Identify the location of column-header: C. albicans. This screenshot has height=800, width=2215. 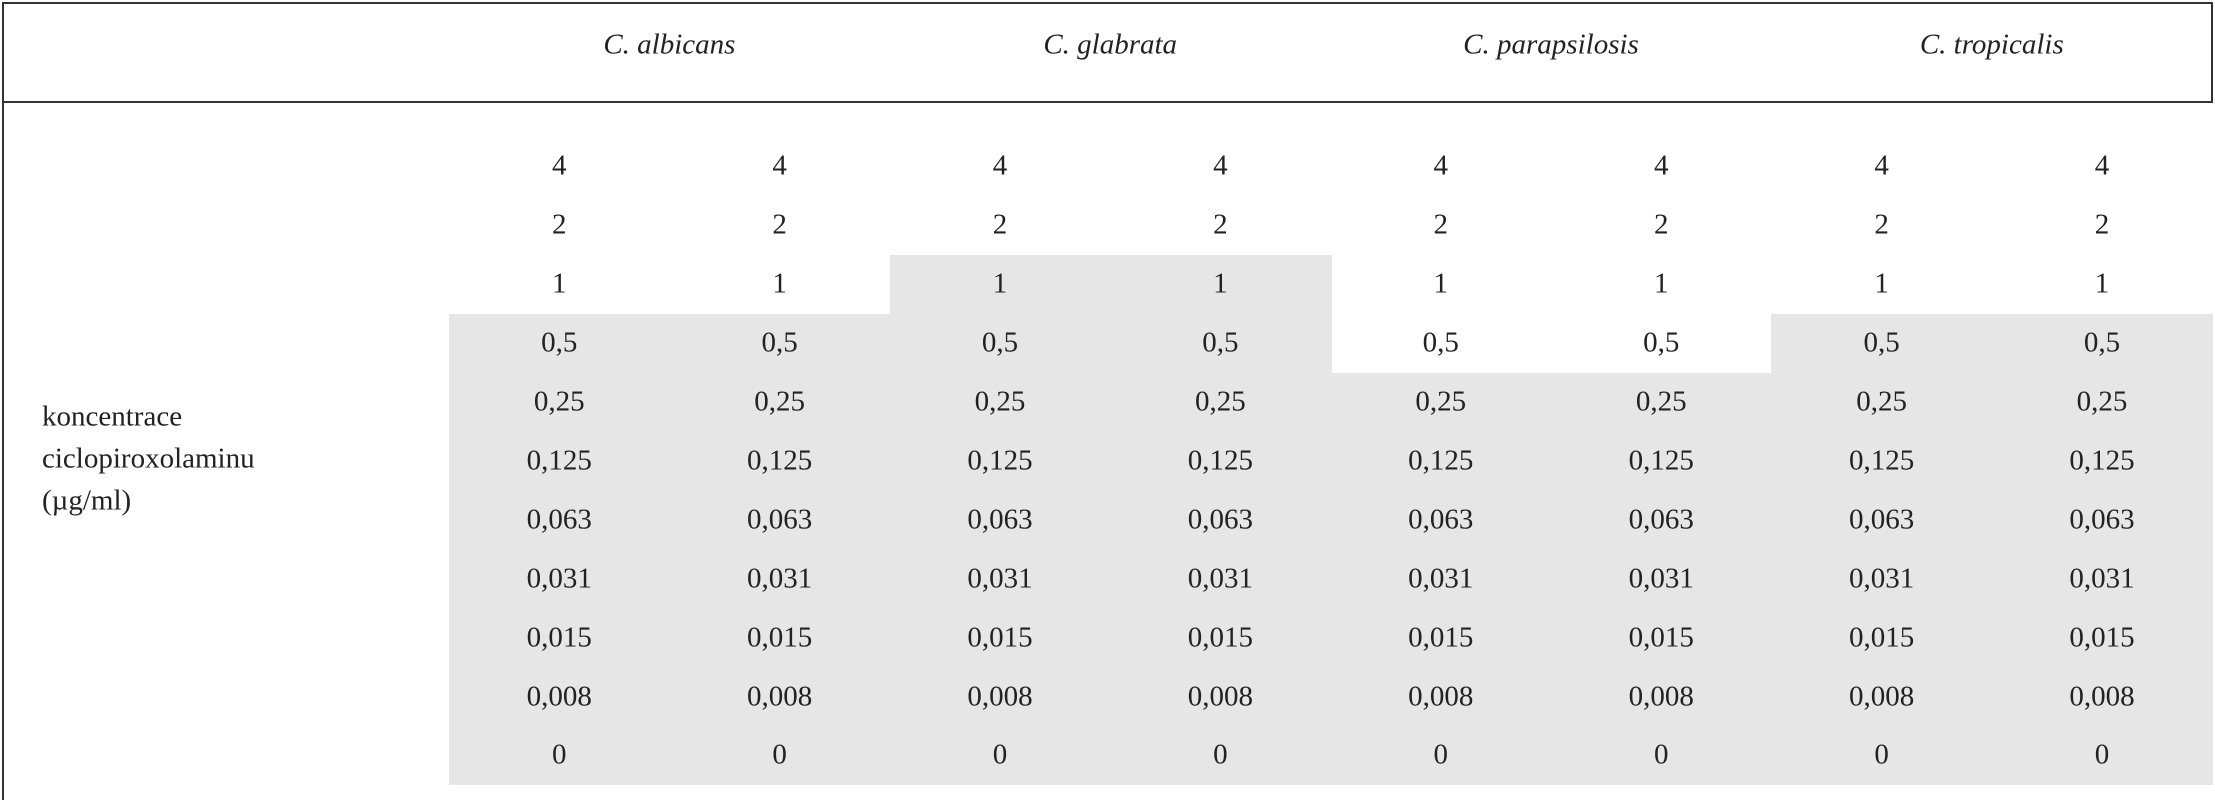
(669, 44).